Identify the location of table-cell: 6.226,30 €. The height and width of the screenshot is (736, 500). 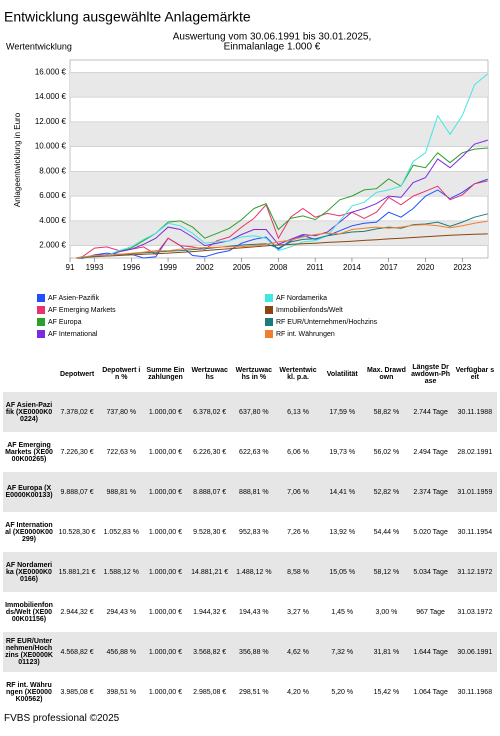
(210, 452).